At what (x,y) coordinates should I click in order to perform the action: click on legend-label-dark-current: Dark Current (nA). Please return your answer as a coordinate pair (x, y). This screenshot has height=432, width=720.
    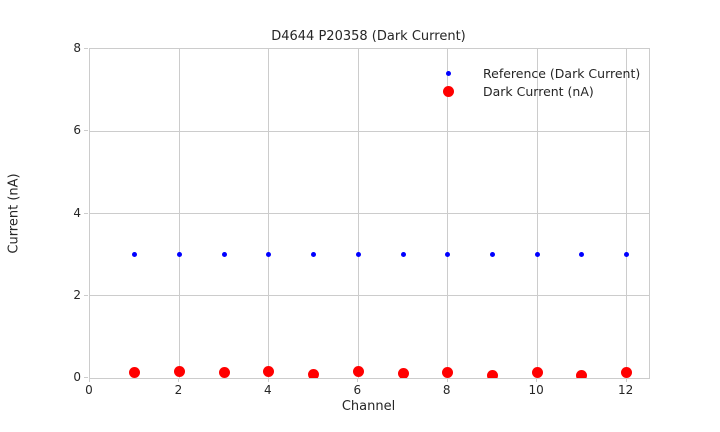
    Looking at the image, I should click on (538, 91).